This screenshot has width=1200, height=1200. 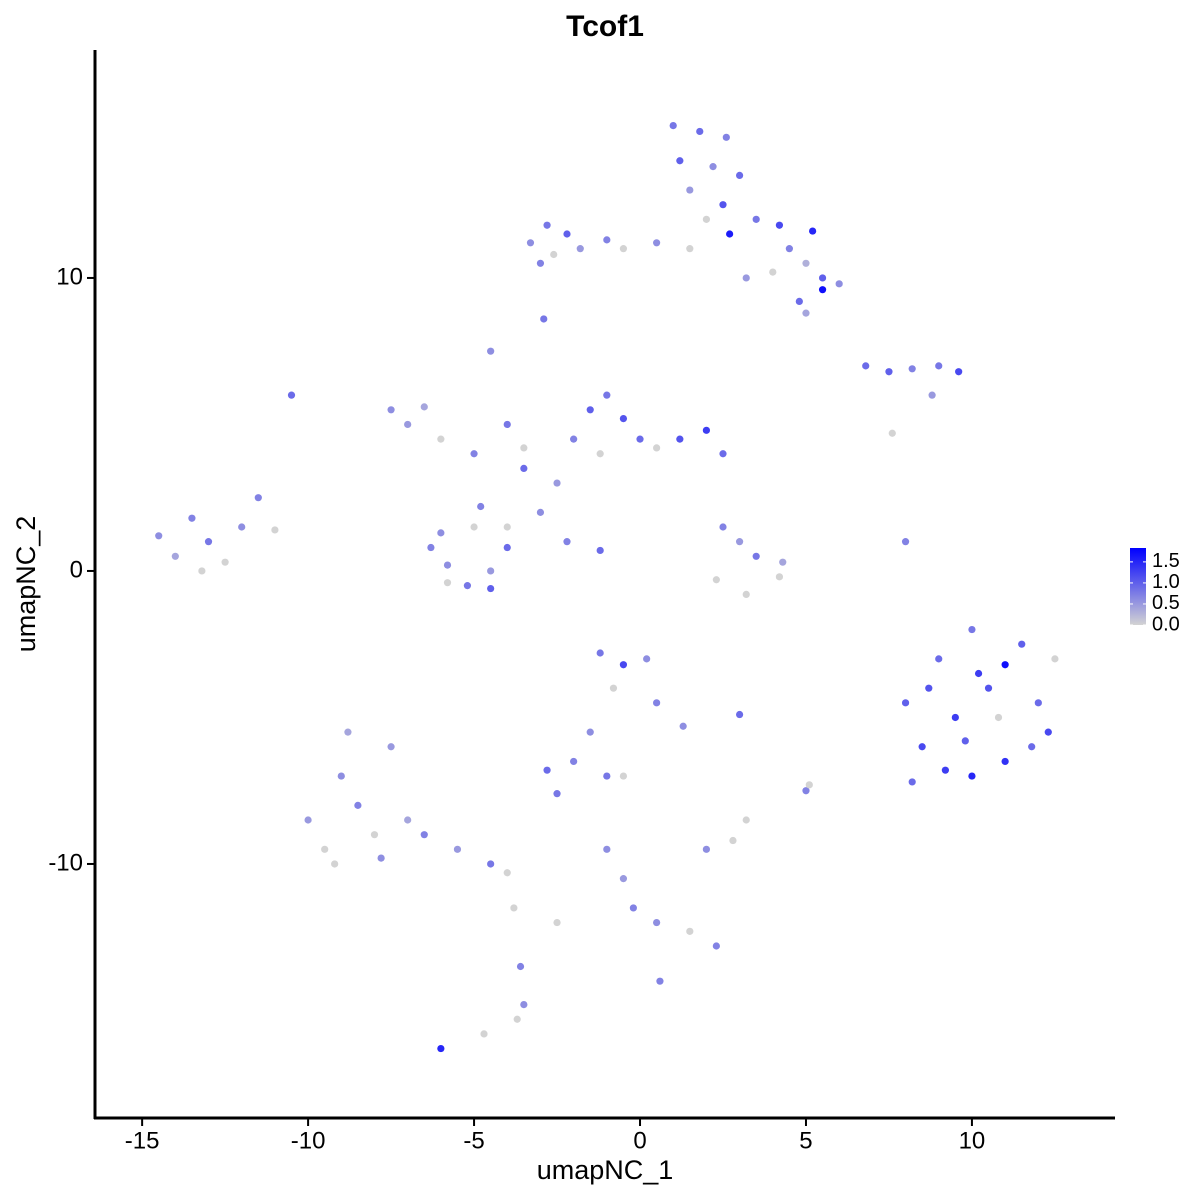 What do you see at coordinates (308, 1140) in the screenshot?
I see `x-tick-label: -10` at bounding box center [308, 1140].